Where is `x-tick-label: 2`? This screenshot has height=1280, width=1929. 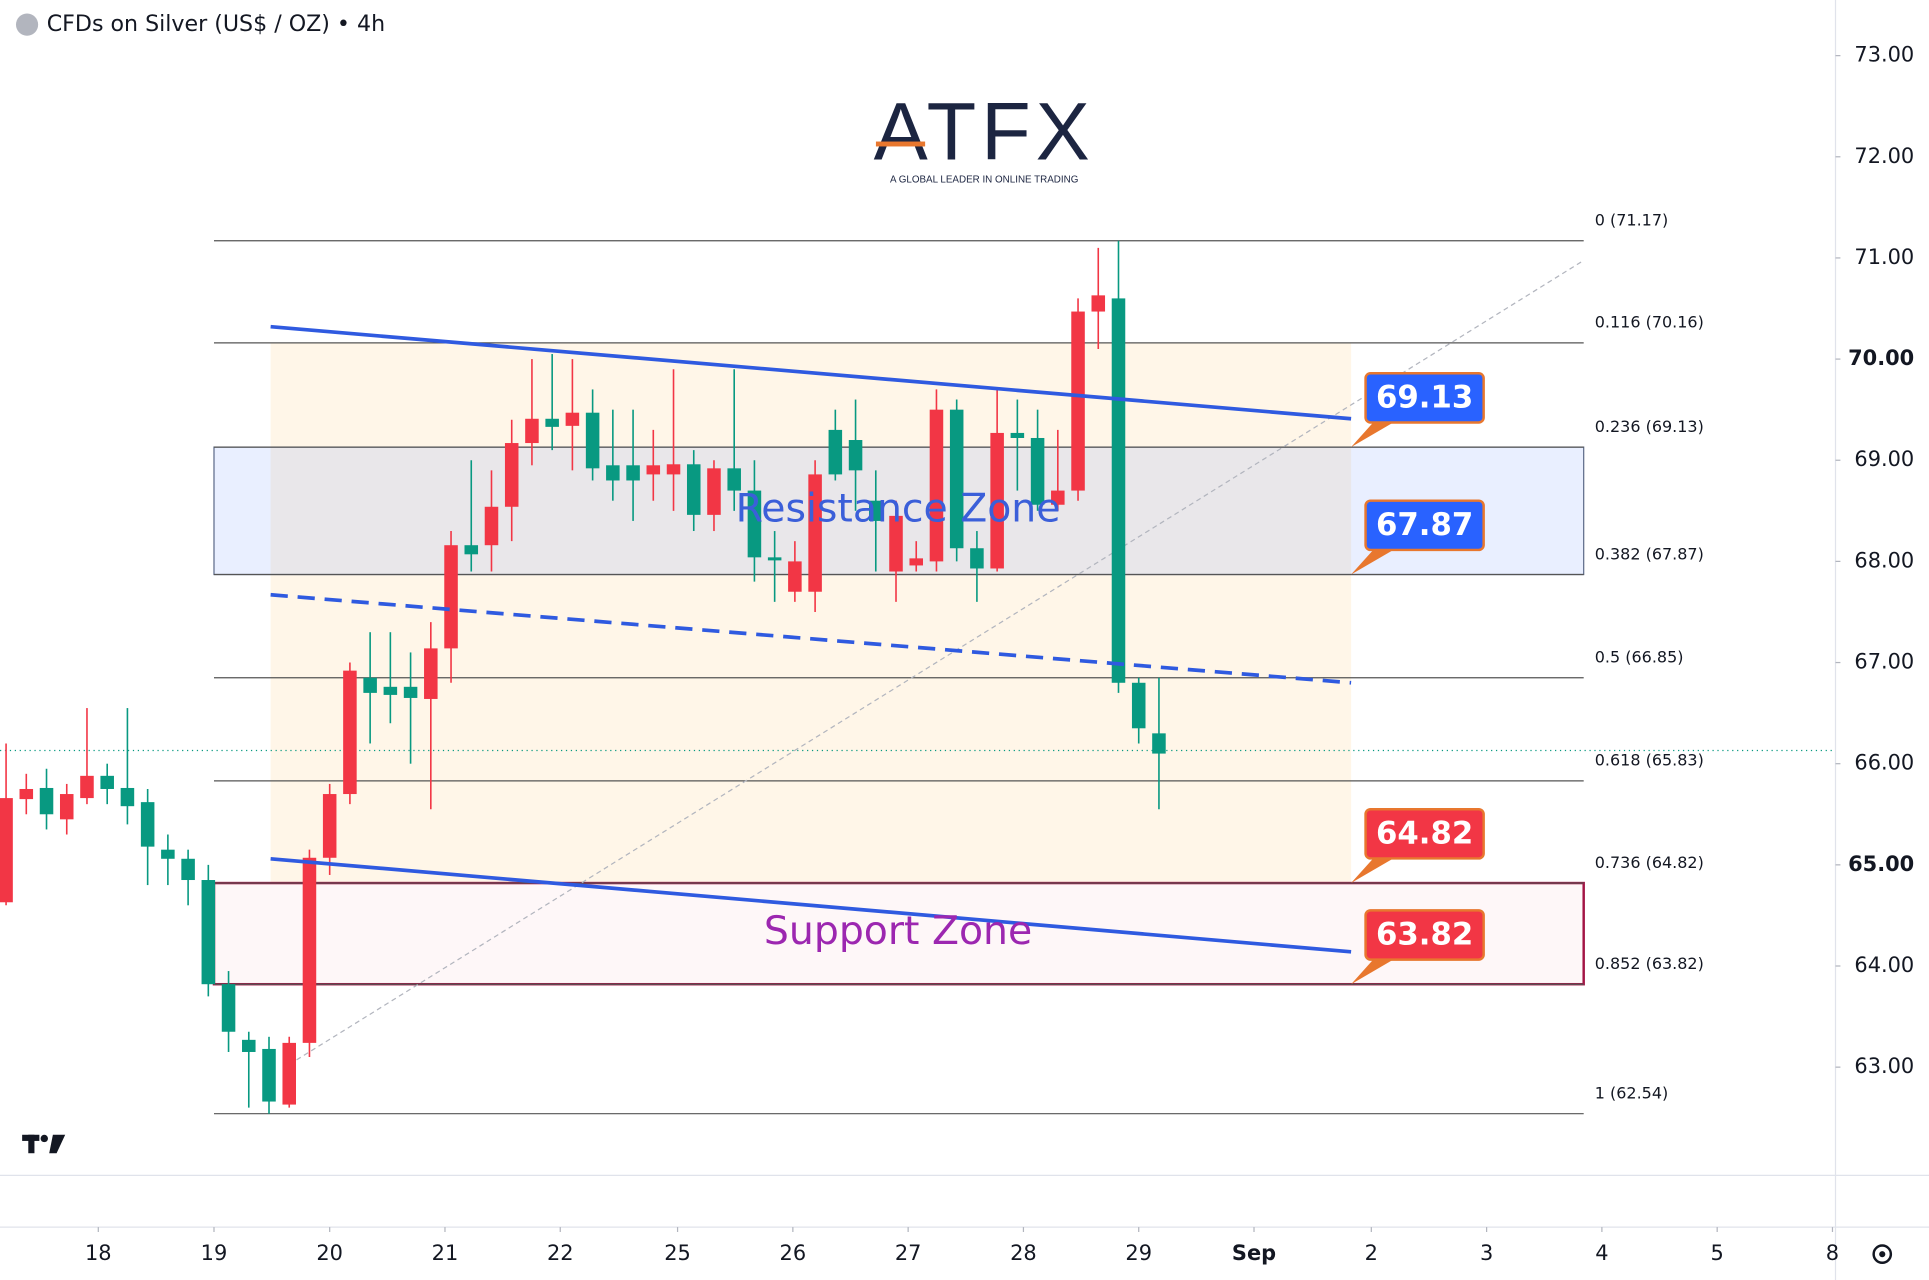
x-tick-label: 2 is located at coordinates (1371, 1253).